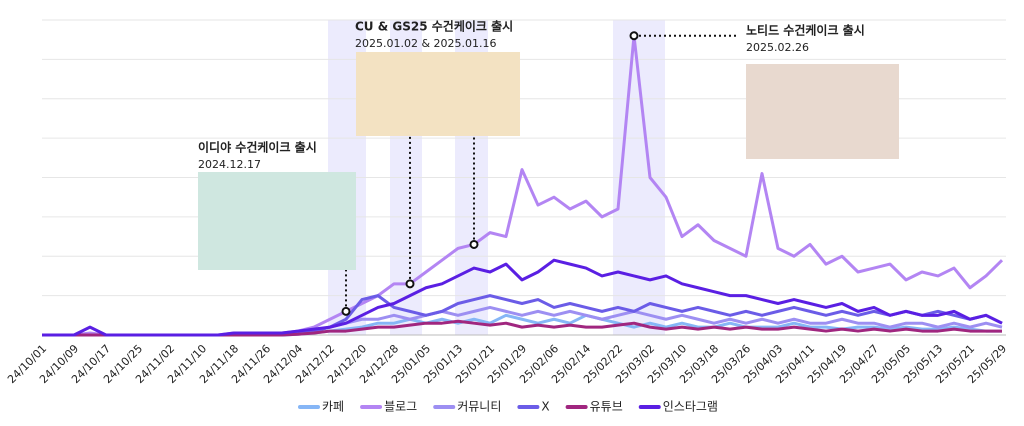 This screenshot has height=426, width=1024. Describe the element at coordinates (333, 407) in the screenshot. I see `legend-label: 카페` at that location.